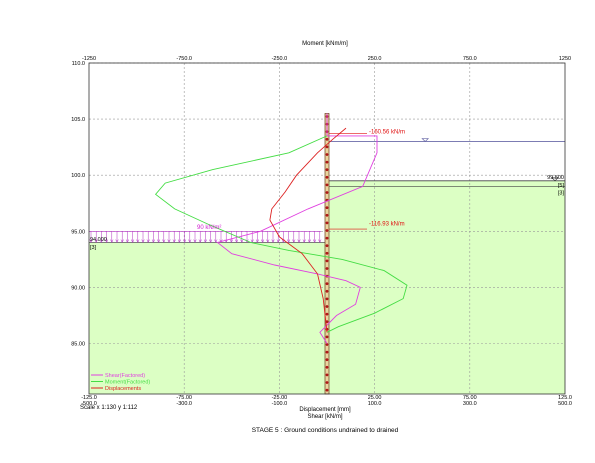 This screenshot has width=595, height=463. Describe the element at coordinates (561, 186) in the screenshot. I see `annotation-label: [5]` at that location.